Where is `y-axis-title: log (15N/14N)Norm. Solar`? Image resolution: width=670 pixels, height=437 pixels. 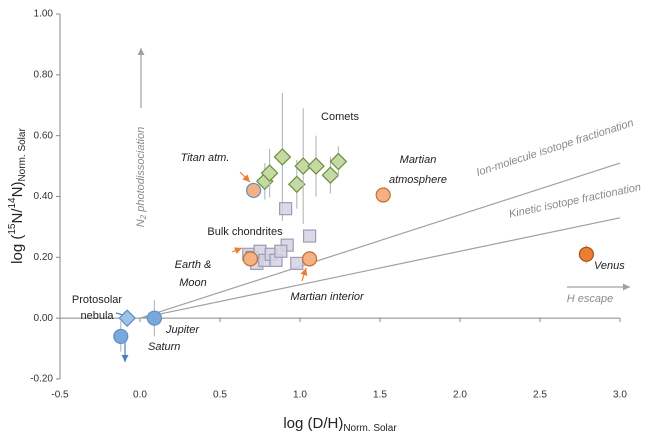
y-axis-title: log (15N/14N)Norm. Solar is located at coordinates (17, 196).